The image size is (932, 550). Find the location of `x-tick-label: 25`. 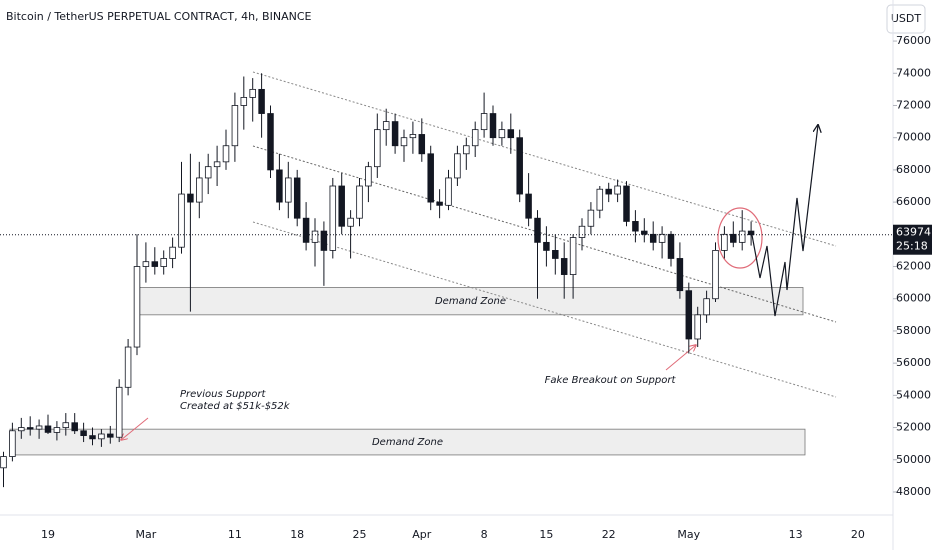

x-tick-label: 25 is located at coordinates (360, 534).